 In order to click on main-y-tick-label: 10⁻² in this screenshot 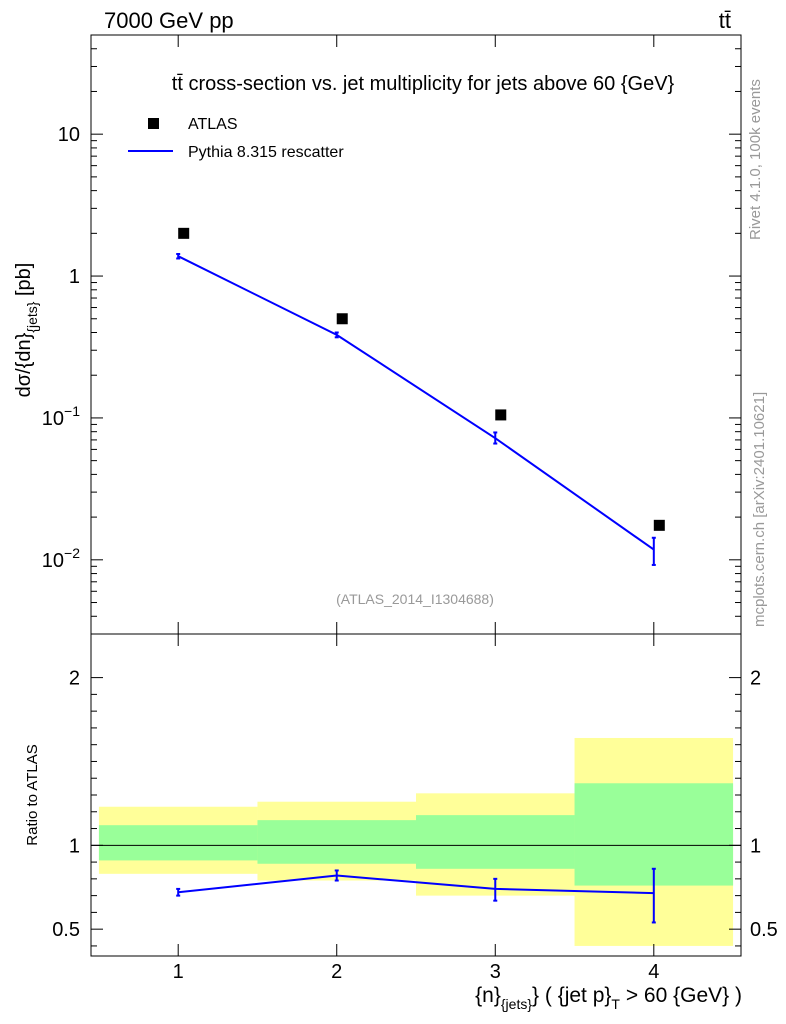, I will do `click(61, 558)`.